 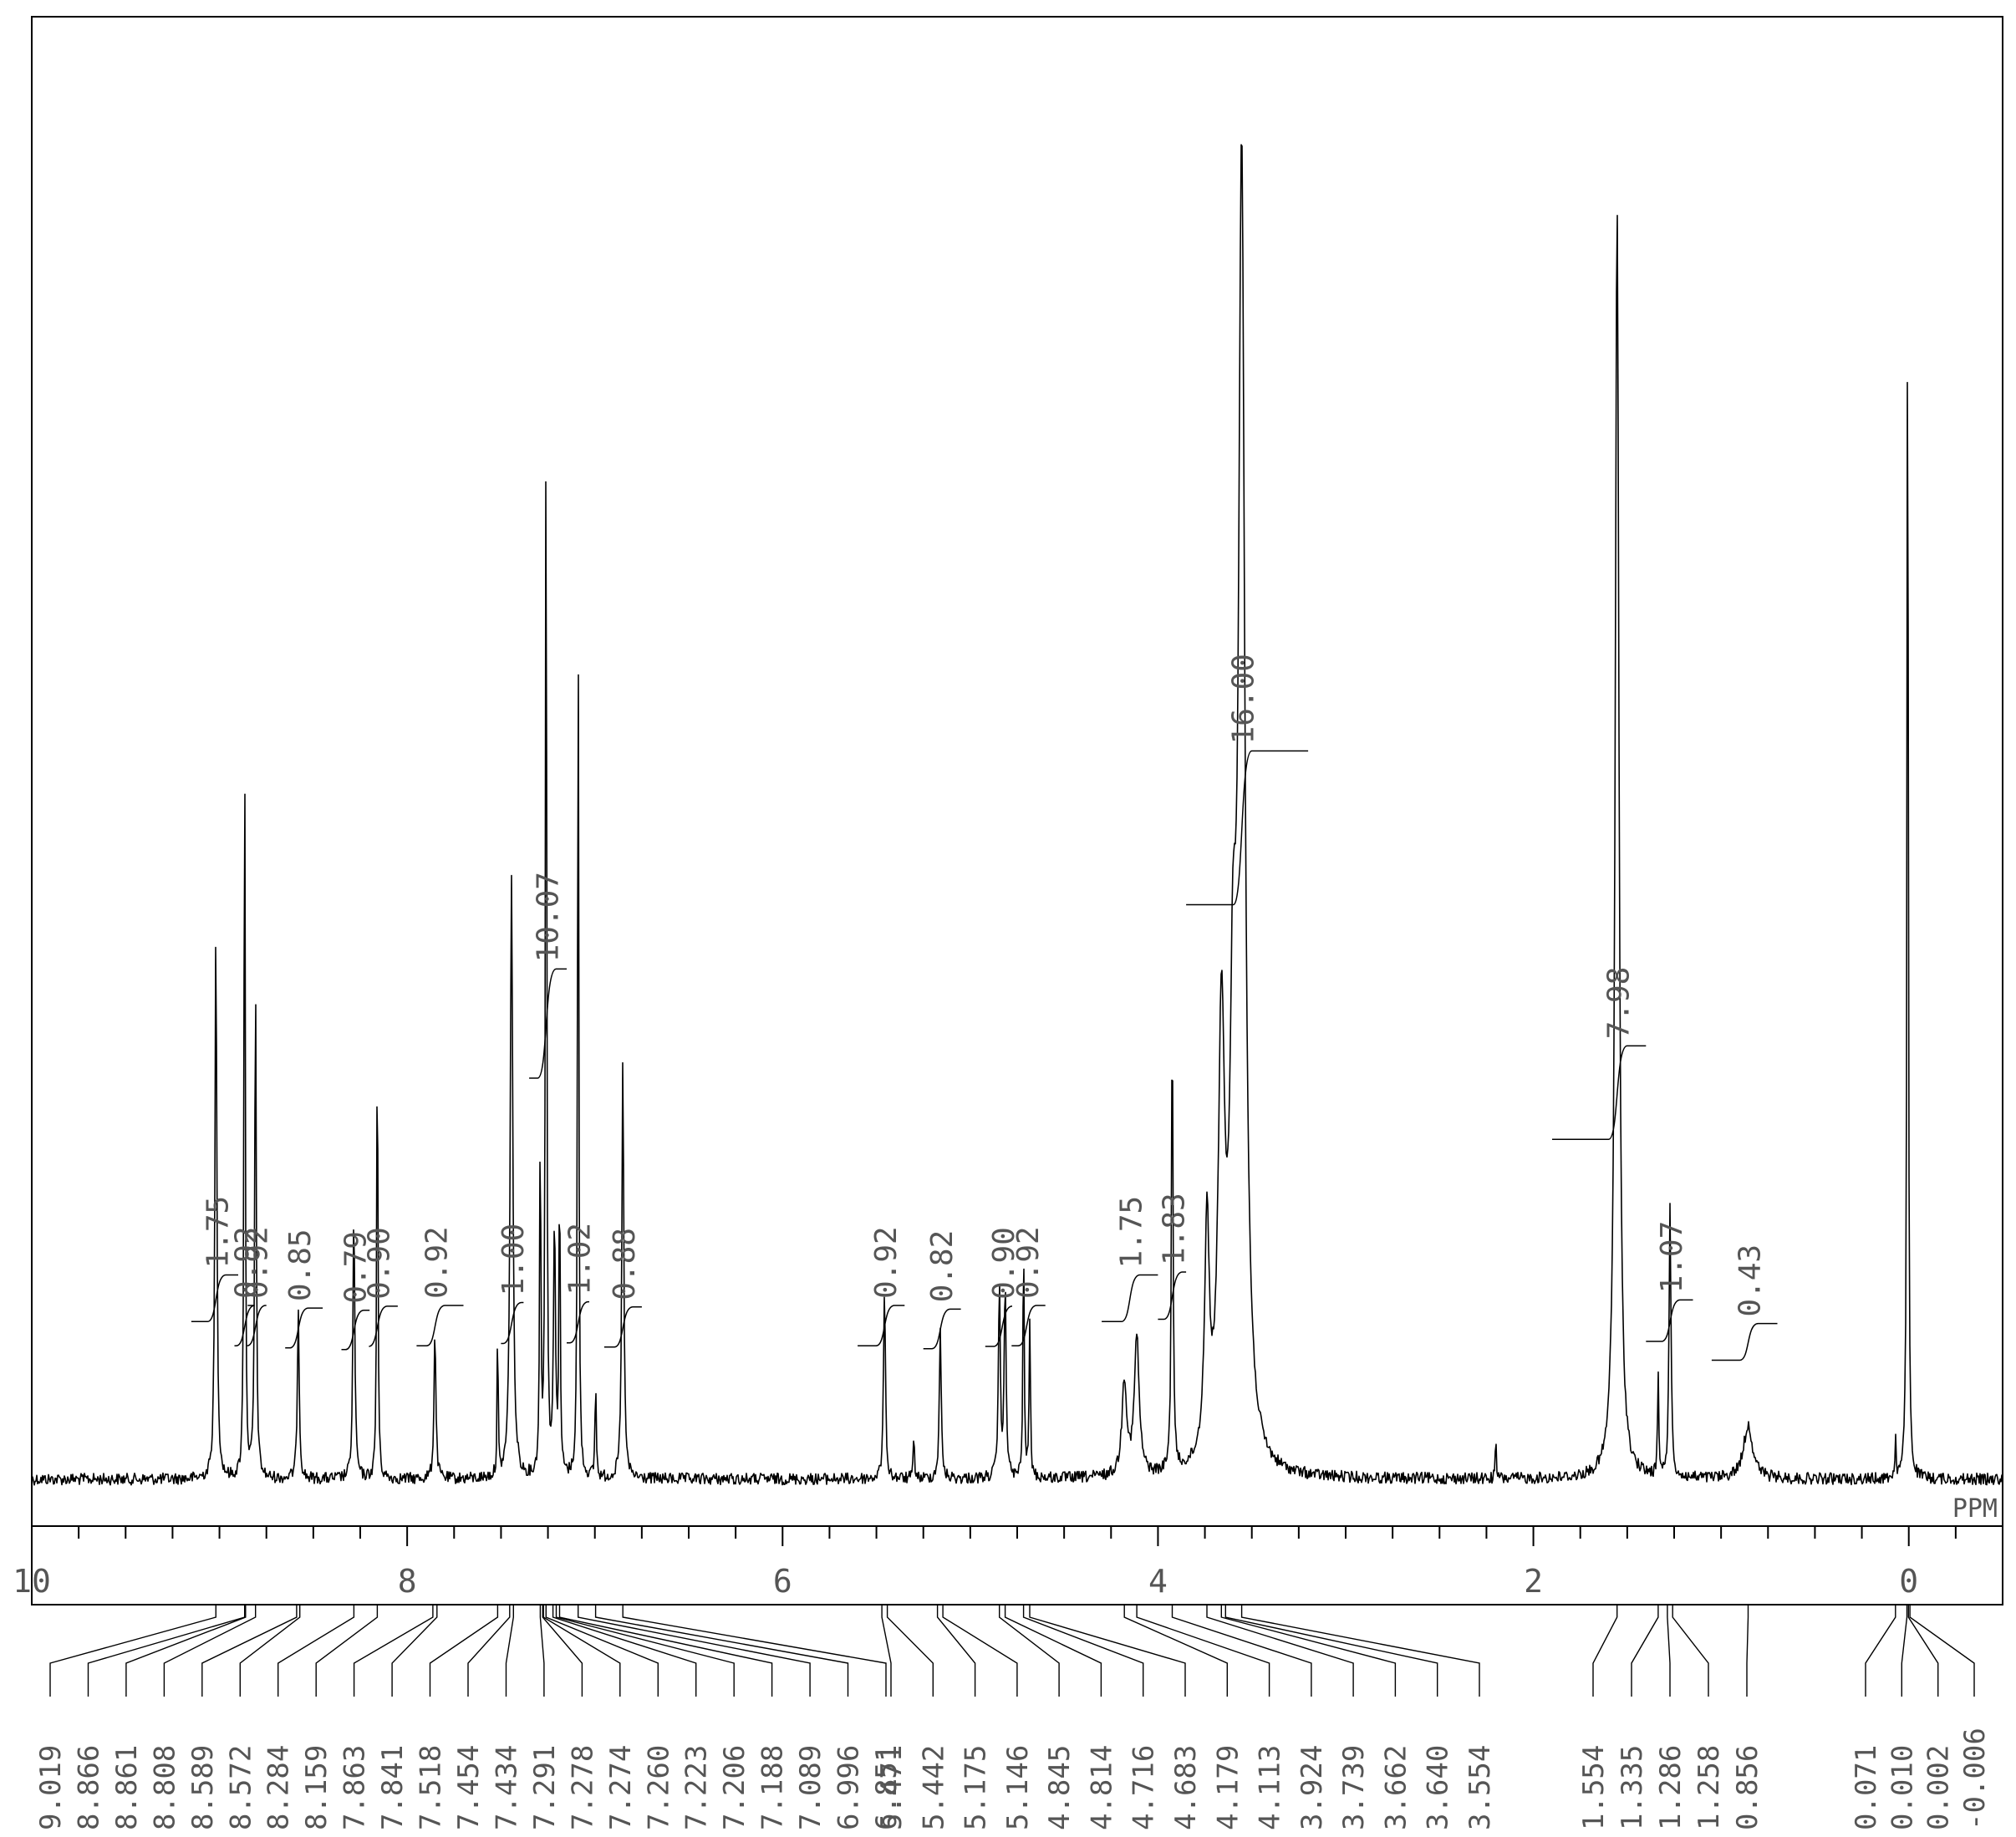 What do you see at coordinates (810, 1787) in the screenshot?
I see `peak-shift-label: 7.089` at bounding box center [810, 1787].